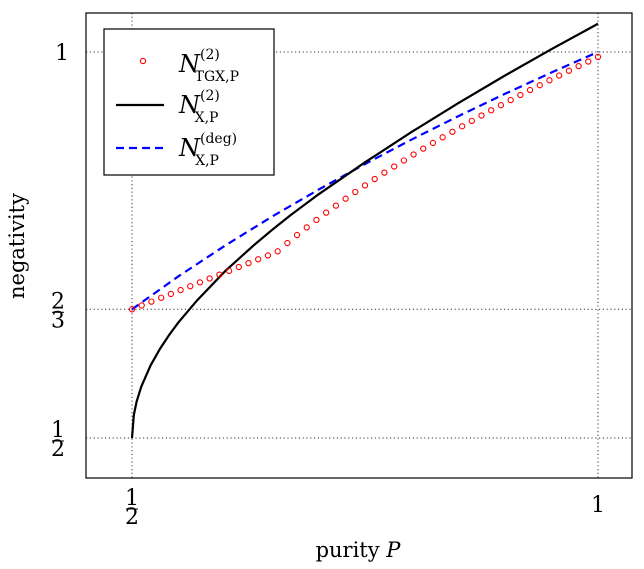 The image size is (644, 569). What do you see at coordinates (58, 301) in the screenshot?
I see `tick-numerator: 2` at bounding box center [58, 301].